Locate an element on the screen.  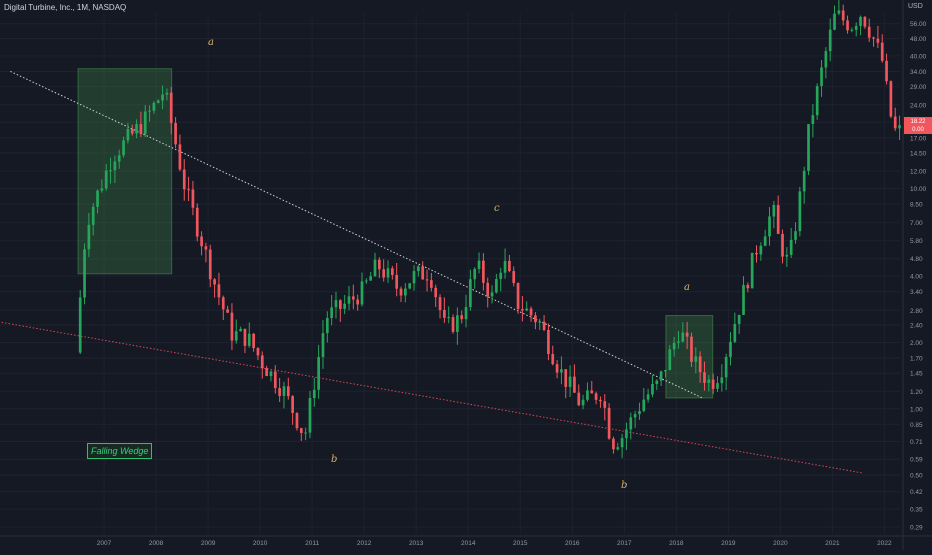
y-tick-label: 2.00 is located at coordinates (916, 343).